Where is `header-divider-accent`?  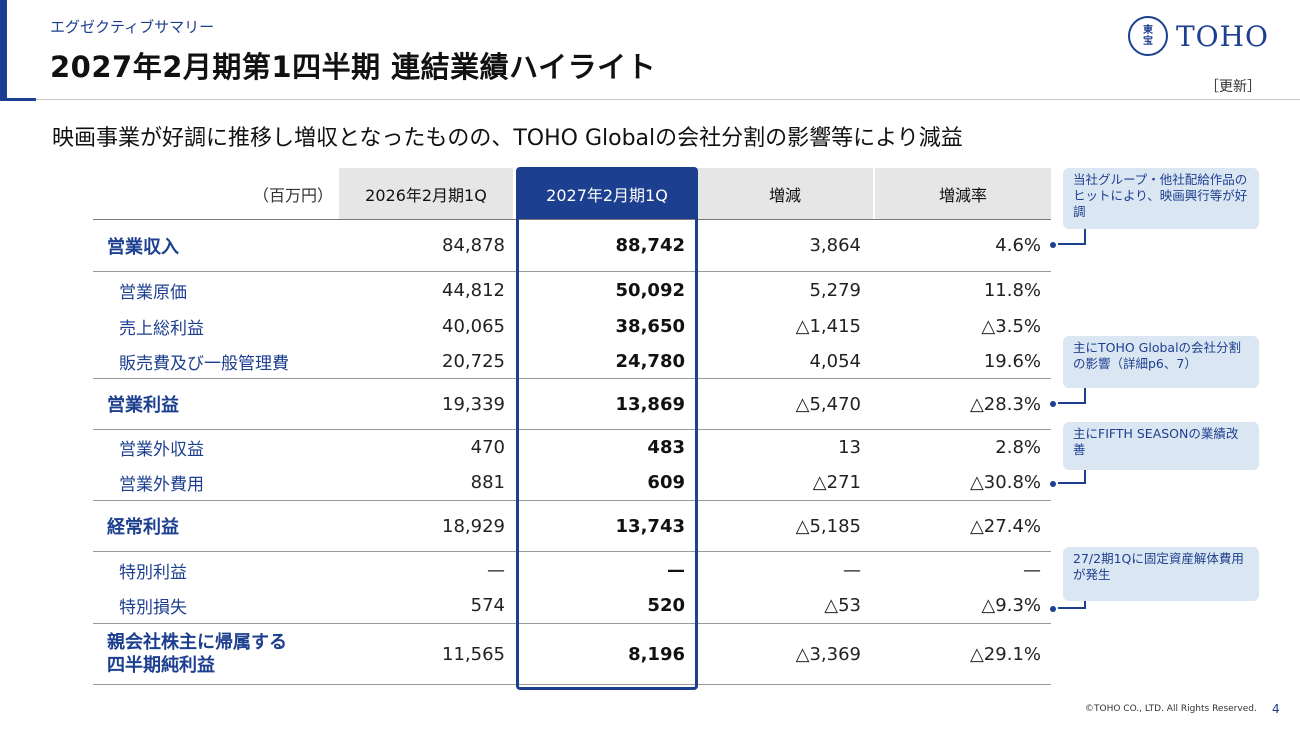 header-divider-accent is located at coordinates (18, 99).